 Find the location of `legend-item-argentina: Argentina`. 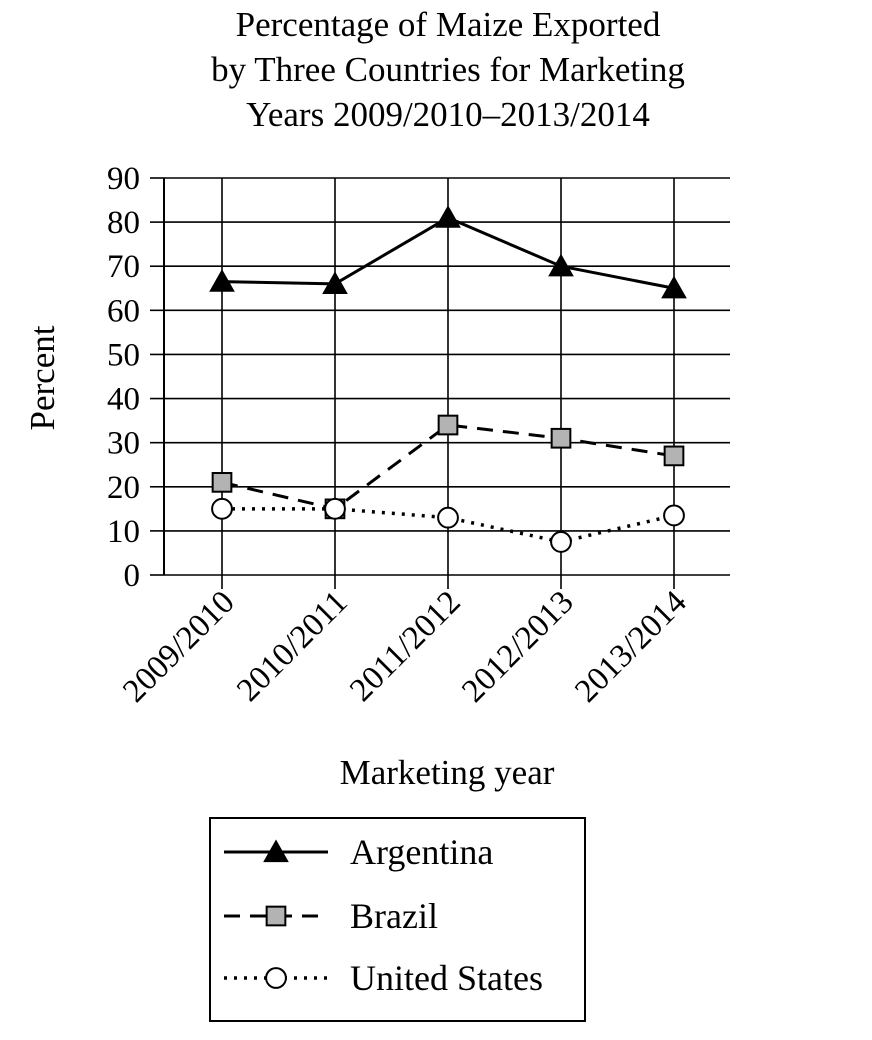

legend-item-argentina: Argentina is located at coordinates (358, 852).